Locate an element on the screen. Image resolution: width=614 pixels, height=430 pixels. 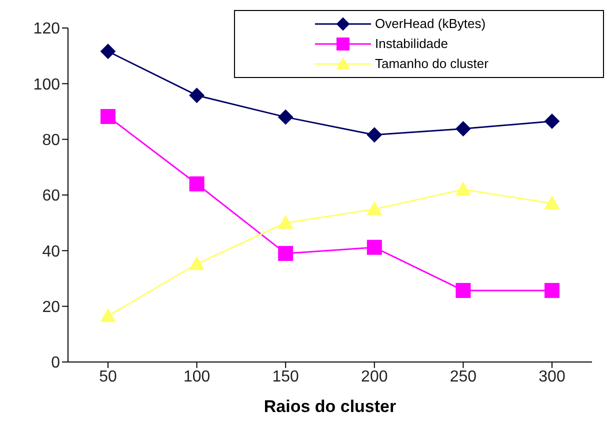
legend-label: Tamanho do cluster is located at coordinates (431, 64).